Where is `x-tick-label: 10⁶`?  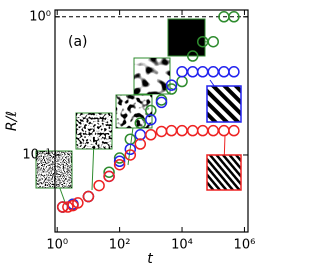
x-tick-label: 10⁶ is located at coordinates (245, 245).